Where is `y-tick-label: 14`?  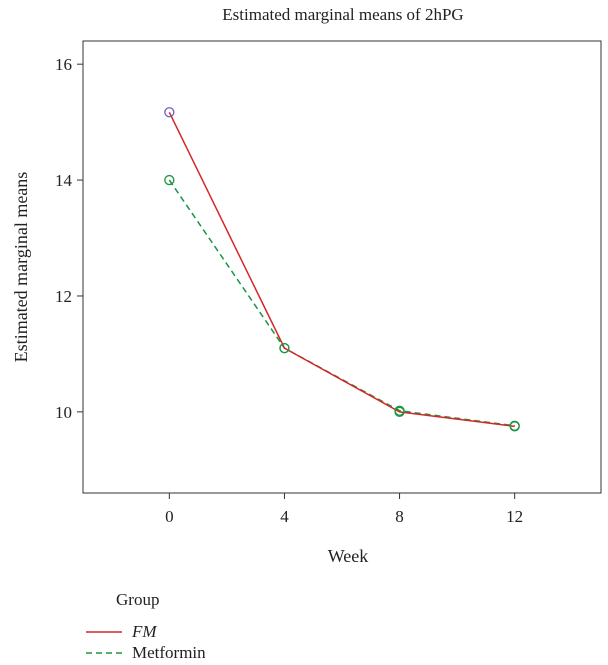
y-tick-label: 14 is located at coordinates (64, 180).